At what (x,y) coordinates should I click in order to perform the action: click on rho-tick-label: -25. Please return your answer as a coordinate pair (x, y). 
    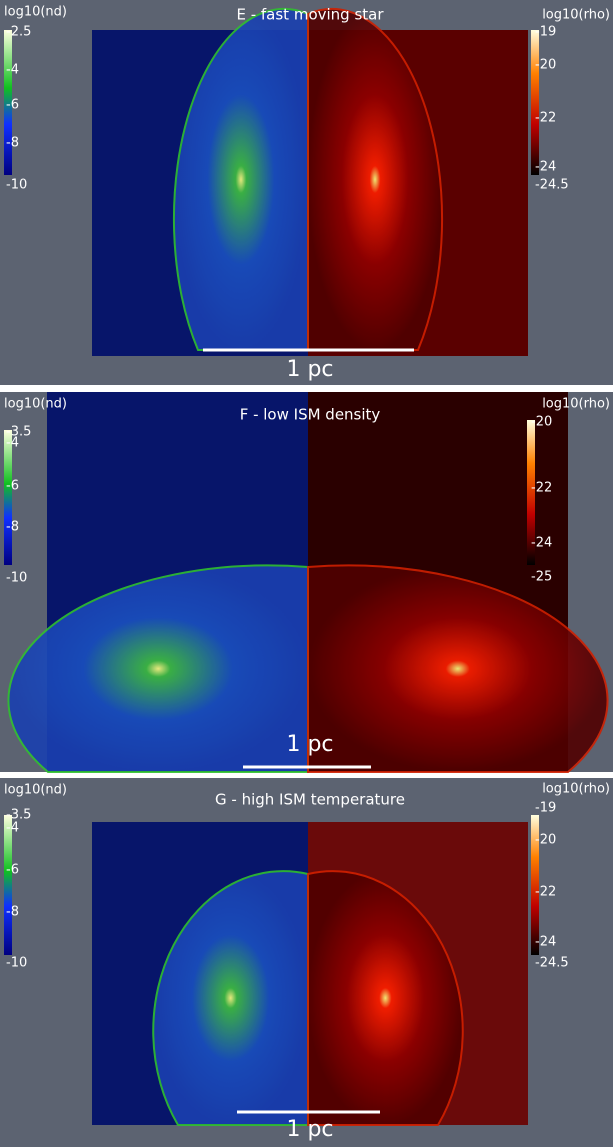
    Looking at the image, I should click on (541, 577).